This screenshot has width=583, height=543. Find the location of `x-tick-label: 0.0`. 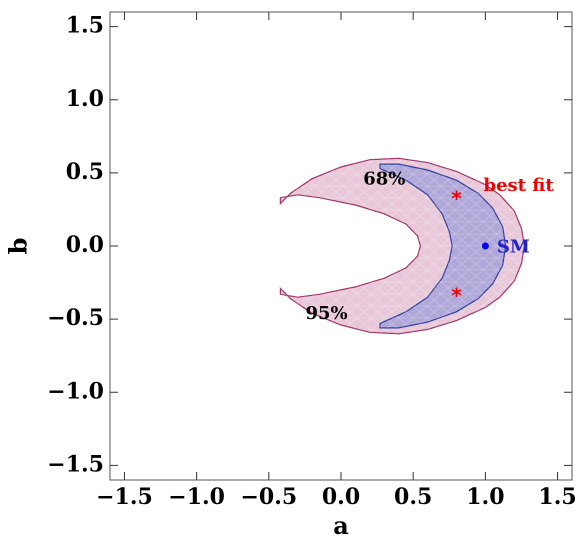

x-tick-label: 0.0 is located at coordinates (341, 497).